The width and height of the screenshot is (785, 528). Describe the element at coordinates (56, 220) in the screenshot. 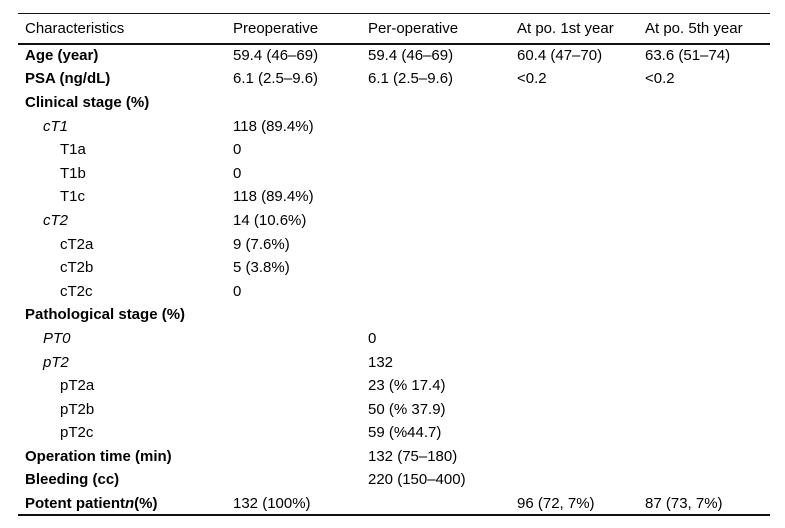

I see `row-label-part: cT2` at that location.